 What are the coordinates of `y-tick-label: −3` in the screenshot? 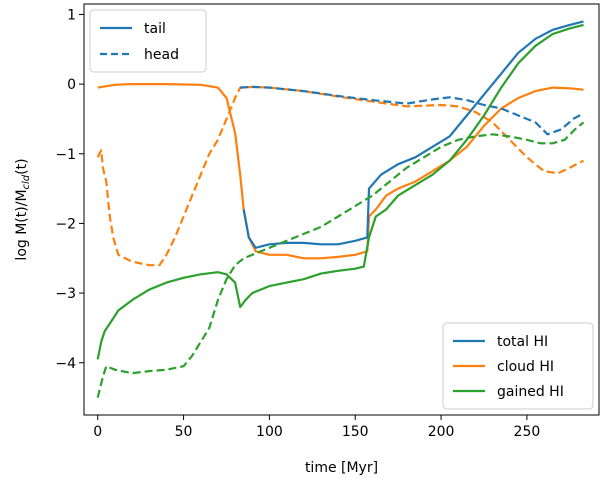 It's located at (65, 294).